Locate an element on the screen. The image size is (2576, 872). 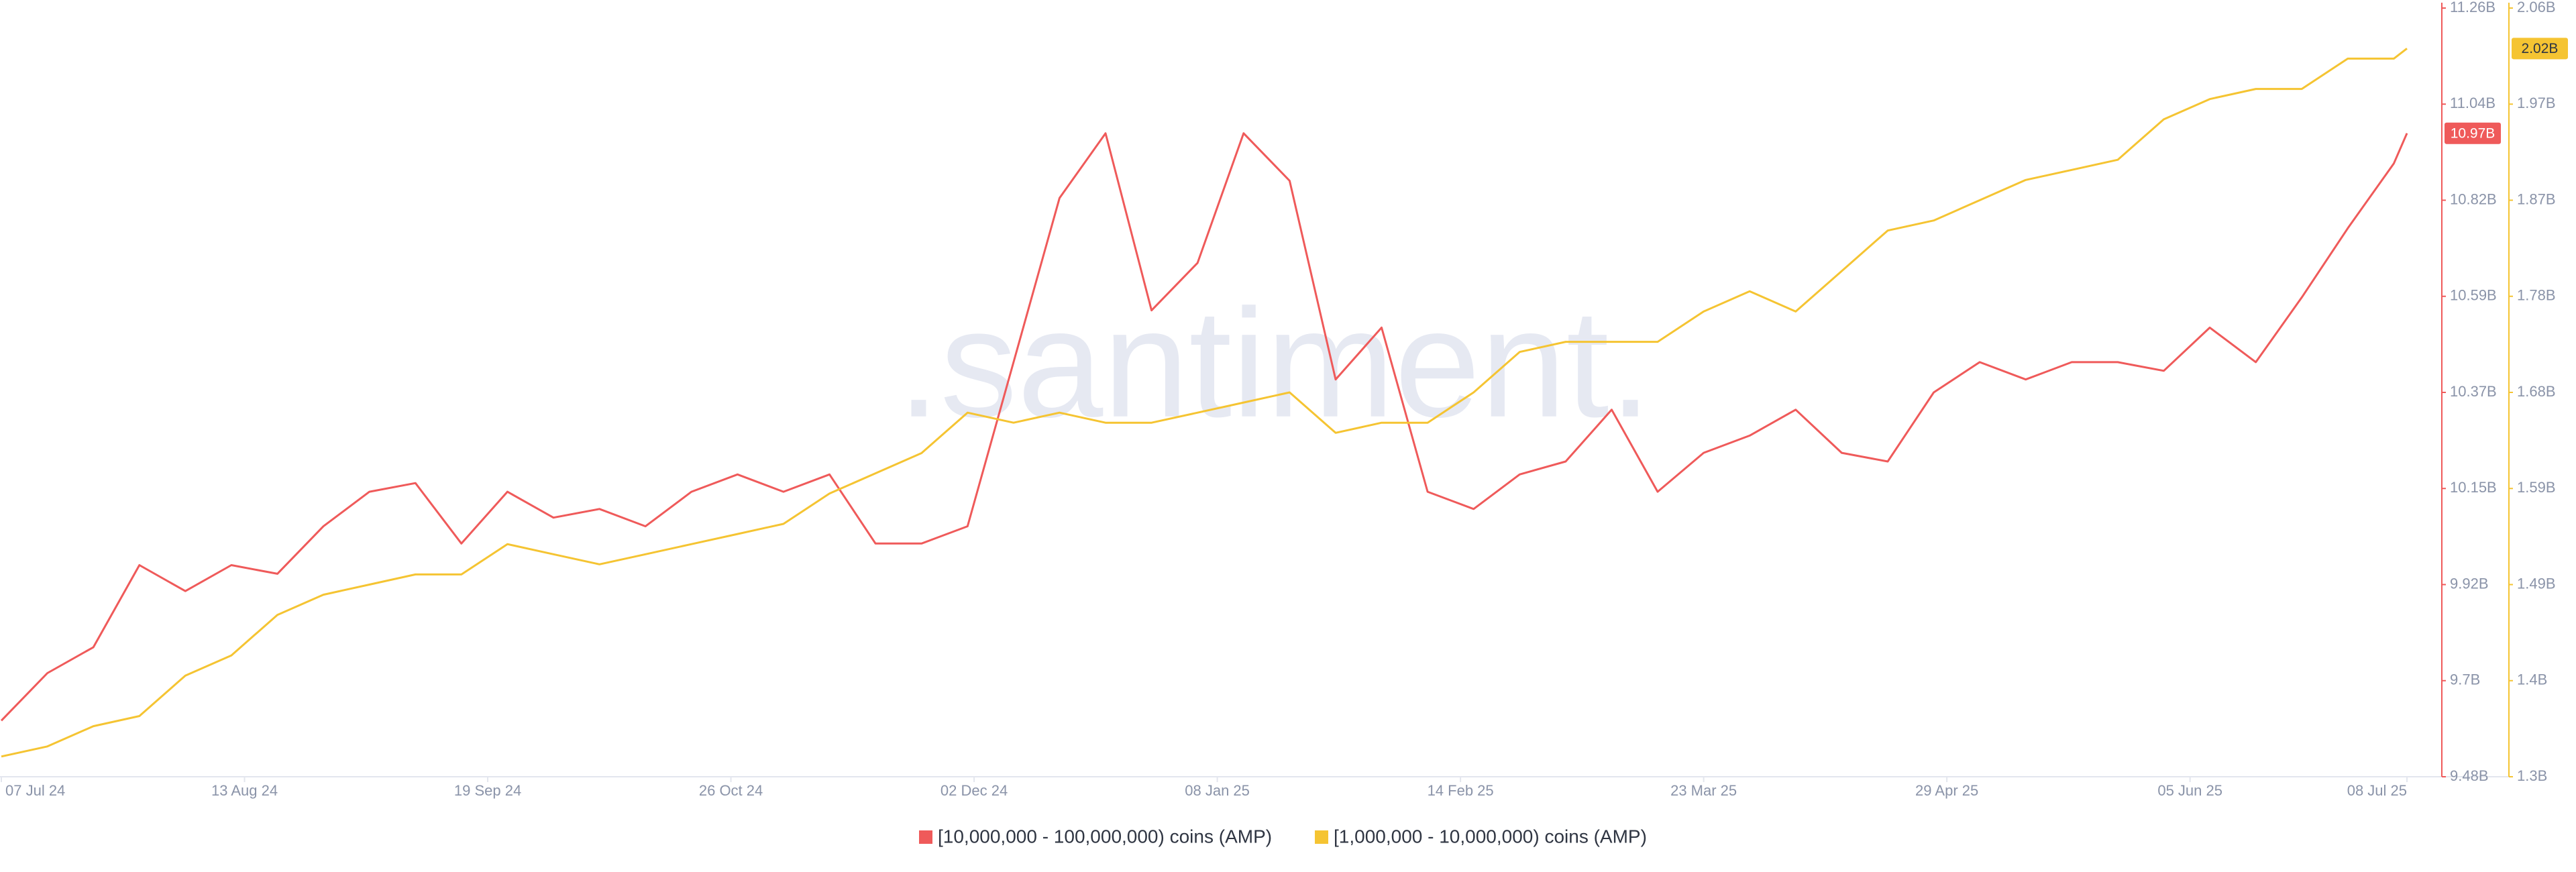
y-tick-label: 10.59B is located at coordinates (2473, 295).